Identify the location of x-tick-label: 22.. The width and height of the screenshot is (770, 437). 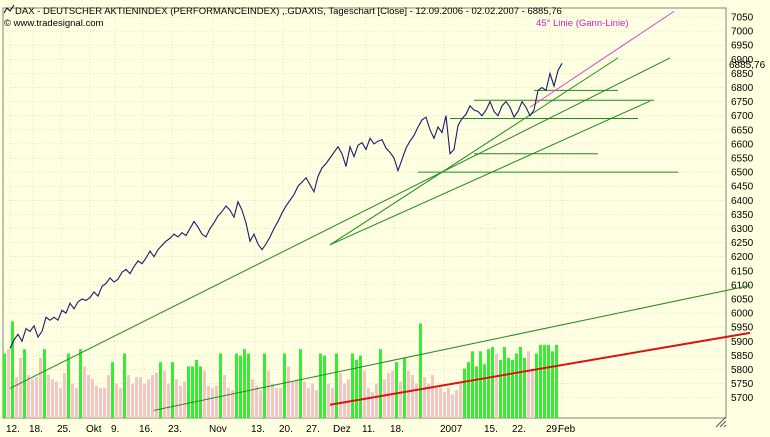
(519, 429).